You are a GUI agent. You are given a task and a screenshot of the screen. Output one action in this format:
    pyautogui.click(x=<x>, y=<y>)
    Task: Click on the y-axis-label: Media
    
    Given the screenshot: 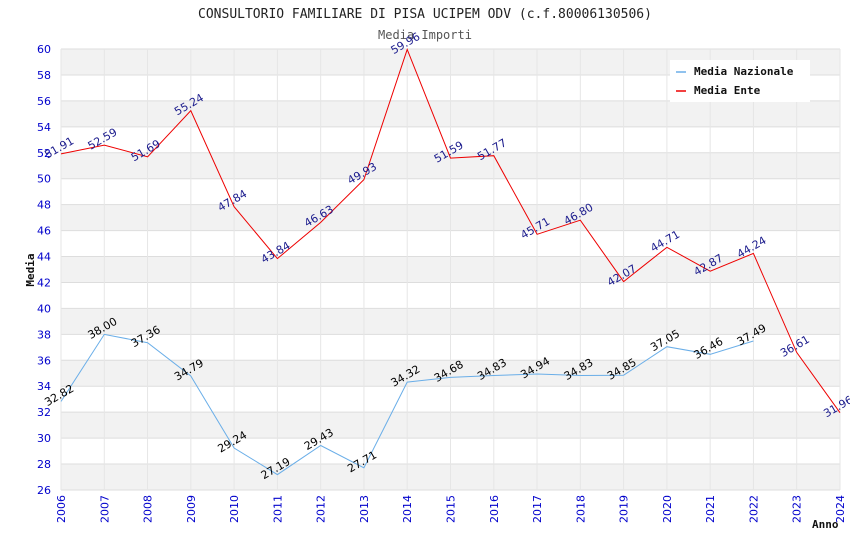 What is the action you would take?
    pyautogui.click(x=30, y=269)
    